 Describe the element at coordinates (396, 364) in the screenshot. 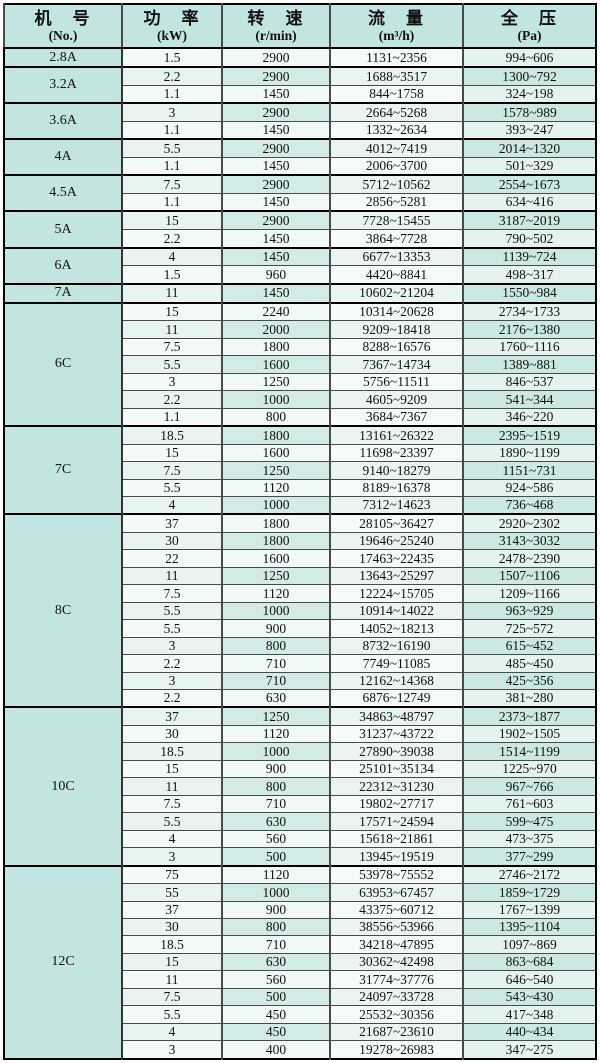

I see `flow-cell: 7367~14734` at that location.